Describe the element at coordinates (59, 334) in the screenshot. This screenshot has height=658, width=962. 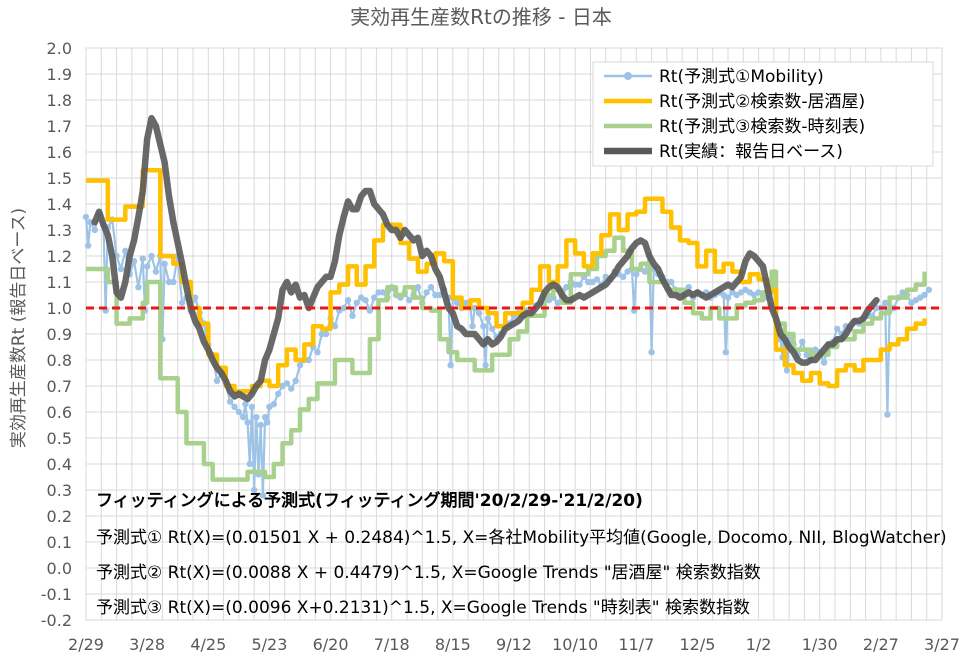
I see `y-tick-label: 0.9` at that location.